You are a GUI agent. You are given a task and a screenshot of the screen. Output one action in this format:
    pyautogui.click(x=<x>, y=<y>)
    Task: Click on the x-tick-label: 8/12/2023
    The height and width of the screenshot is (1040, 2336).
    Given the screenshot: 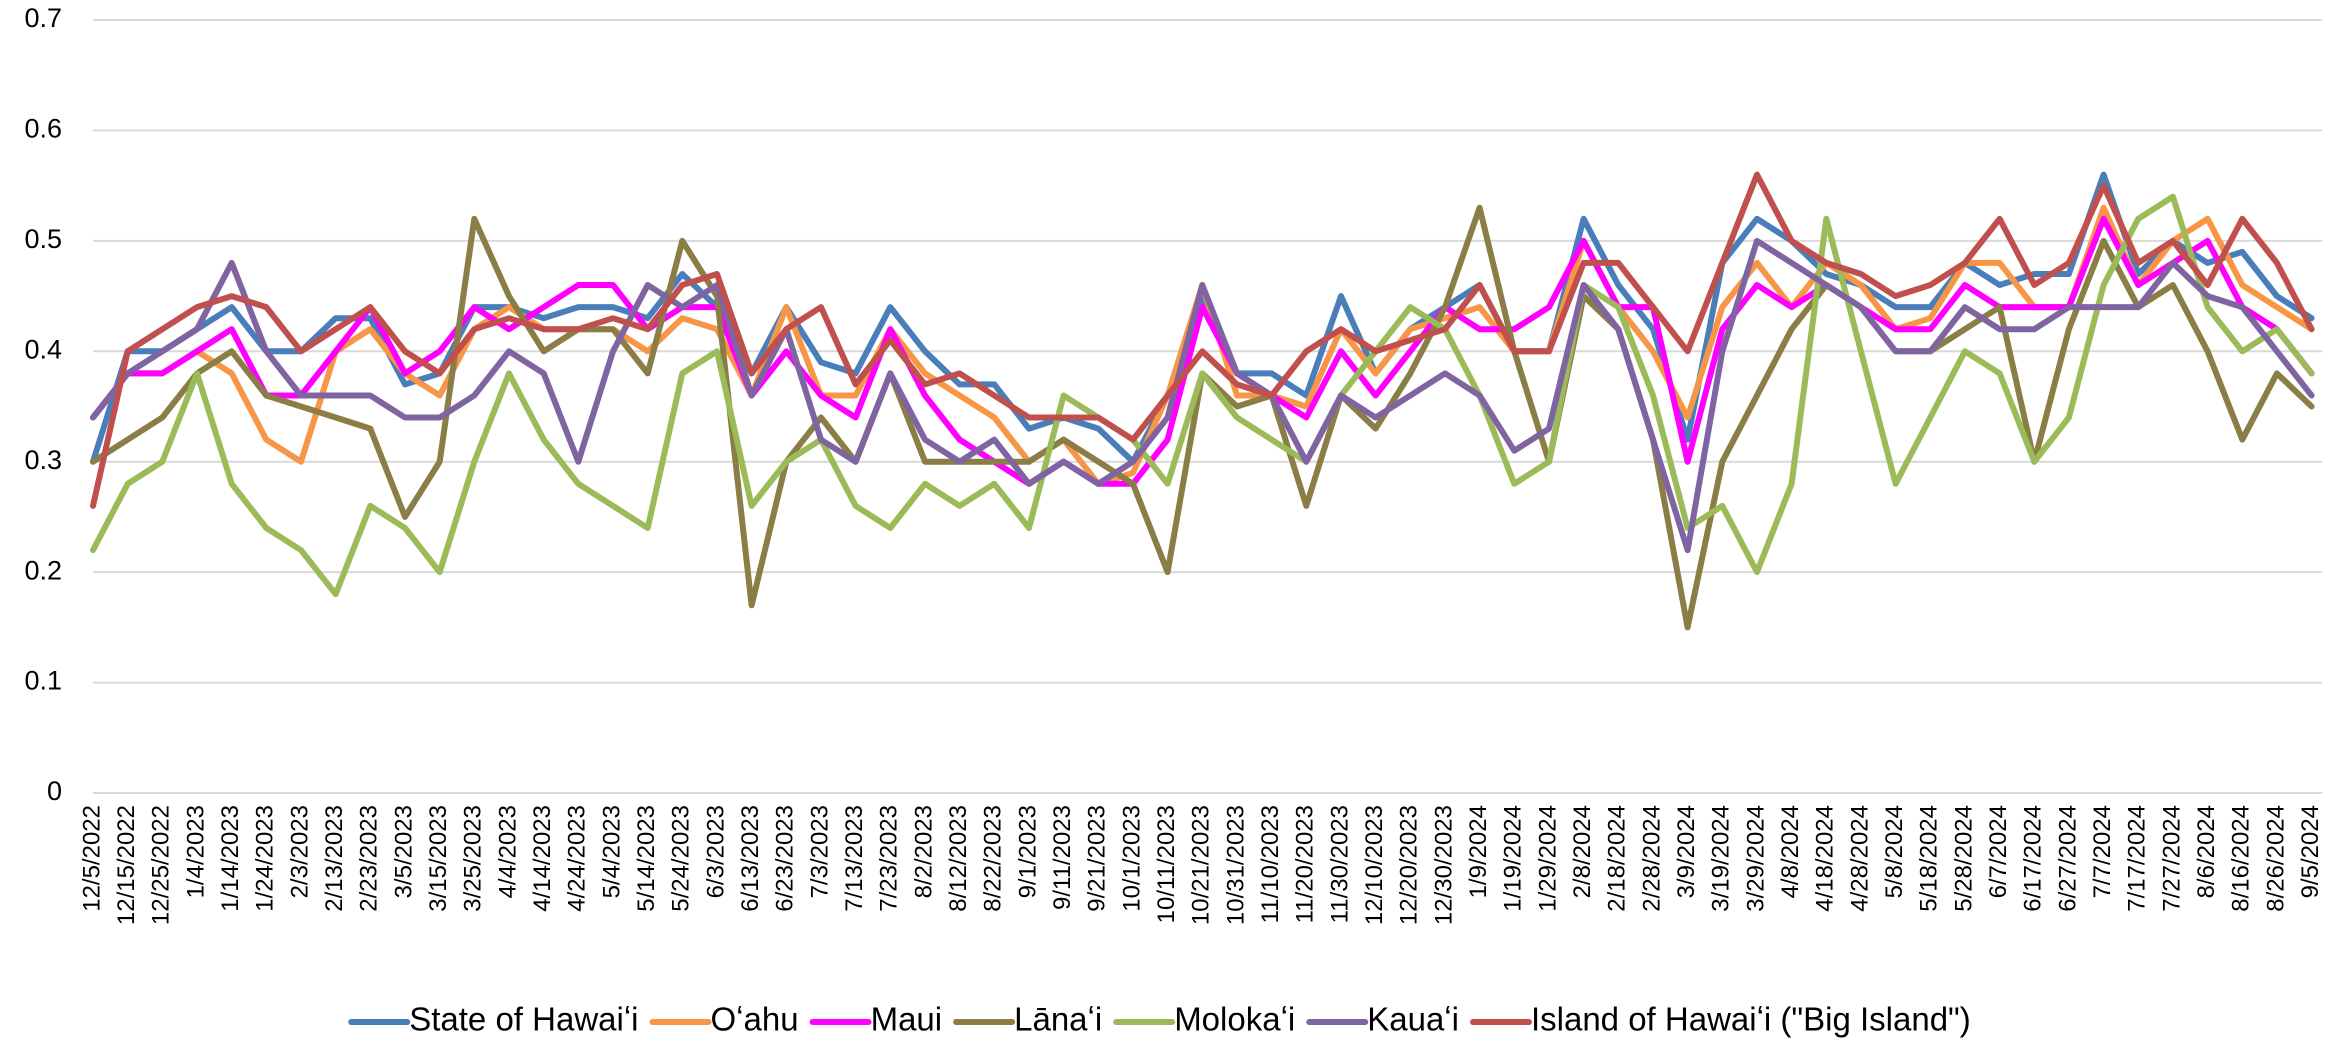 What is the action you would take?
    pyautogui.click(x=958, y=858)
    